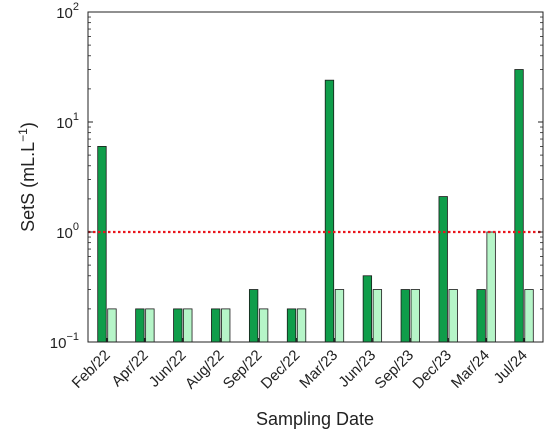  What do you see at coordinates (76, 227) in the screenshot?
I see `y-tick-exponent: 0` at bounding box center [76, 227].